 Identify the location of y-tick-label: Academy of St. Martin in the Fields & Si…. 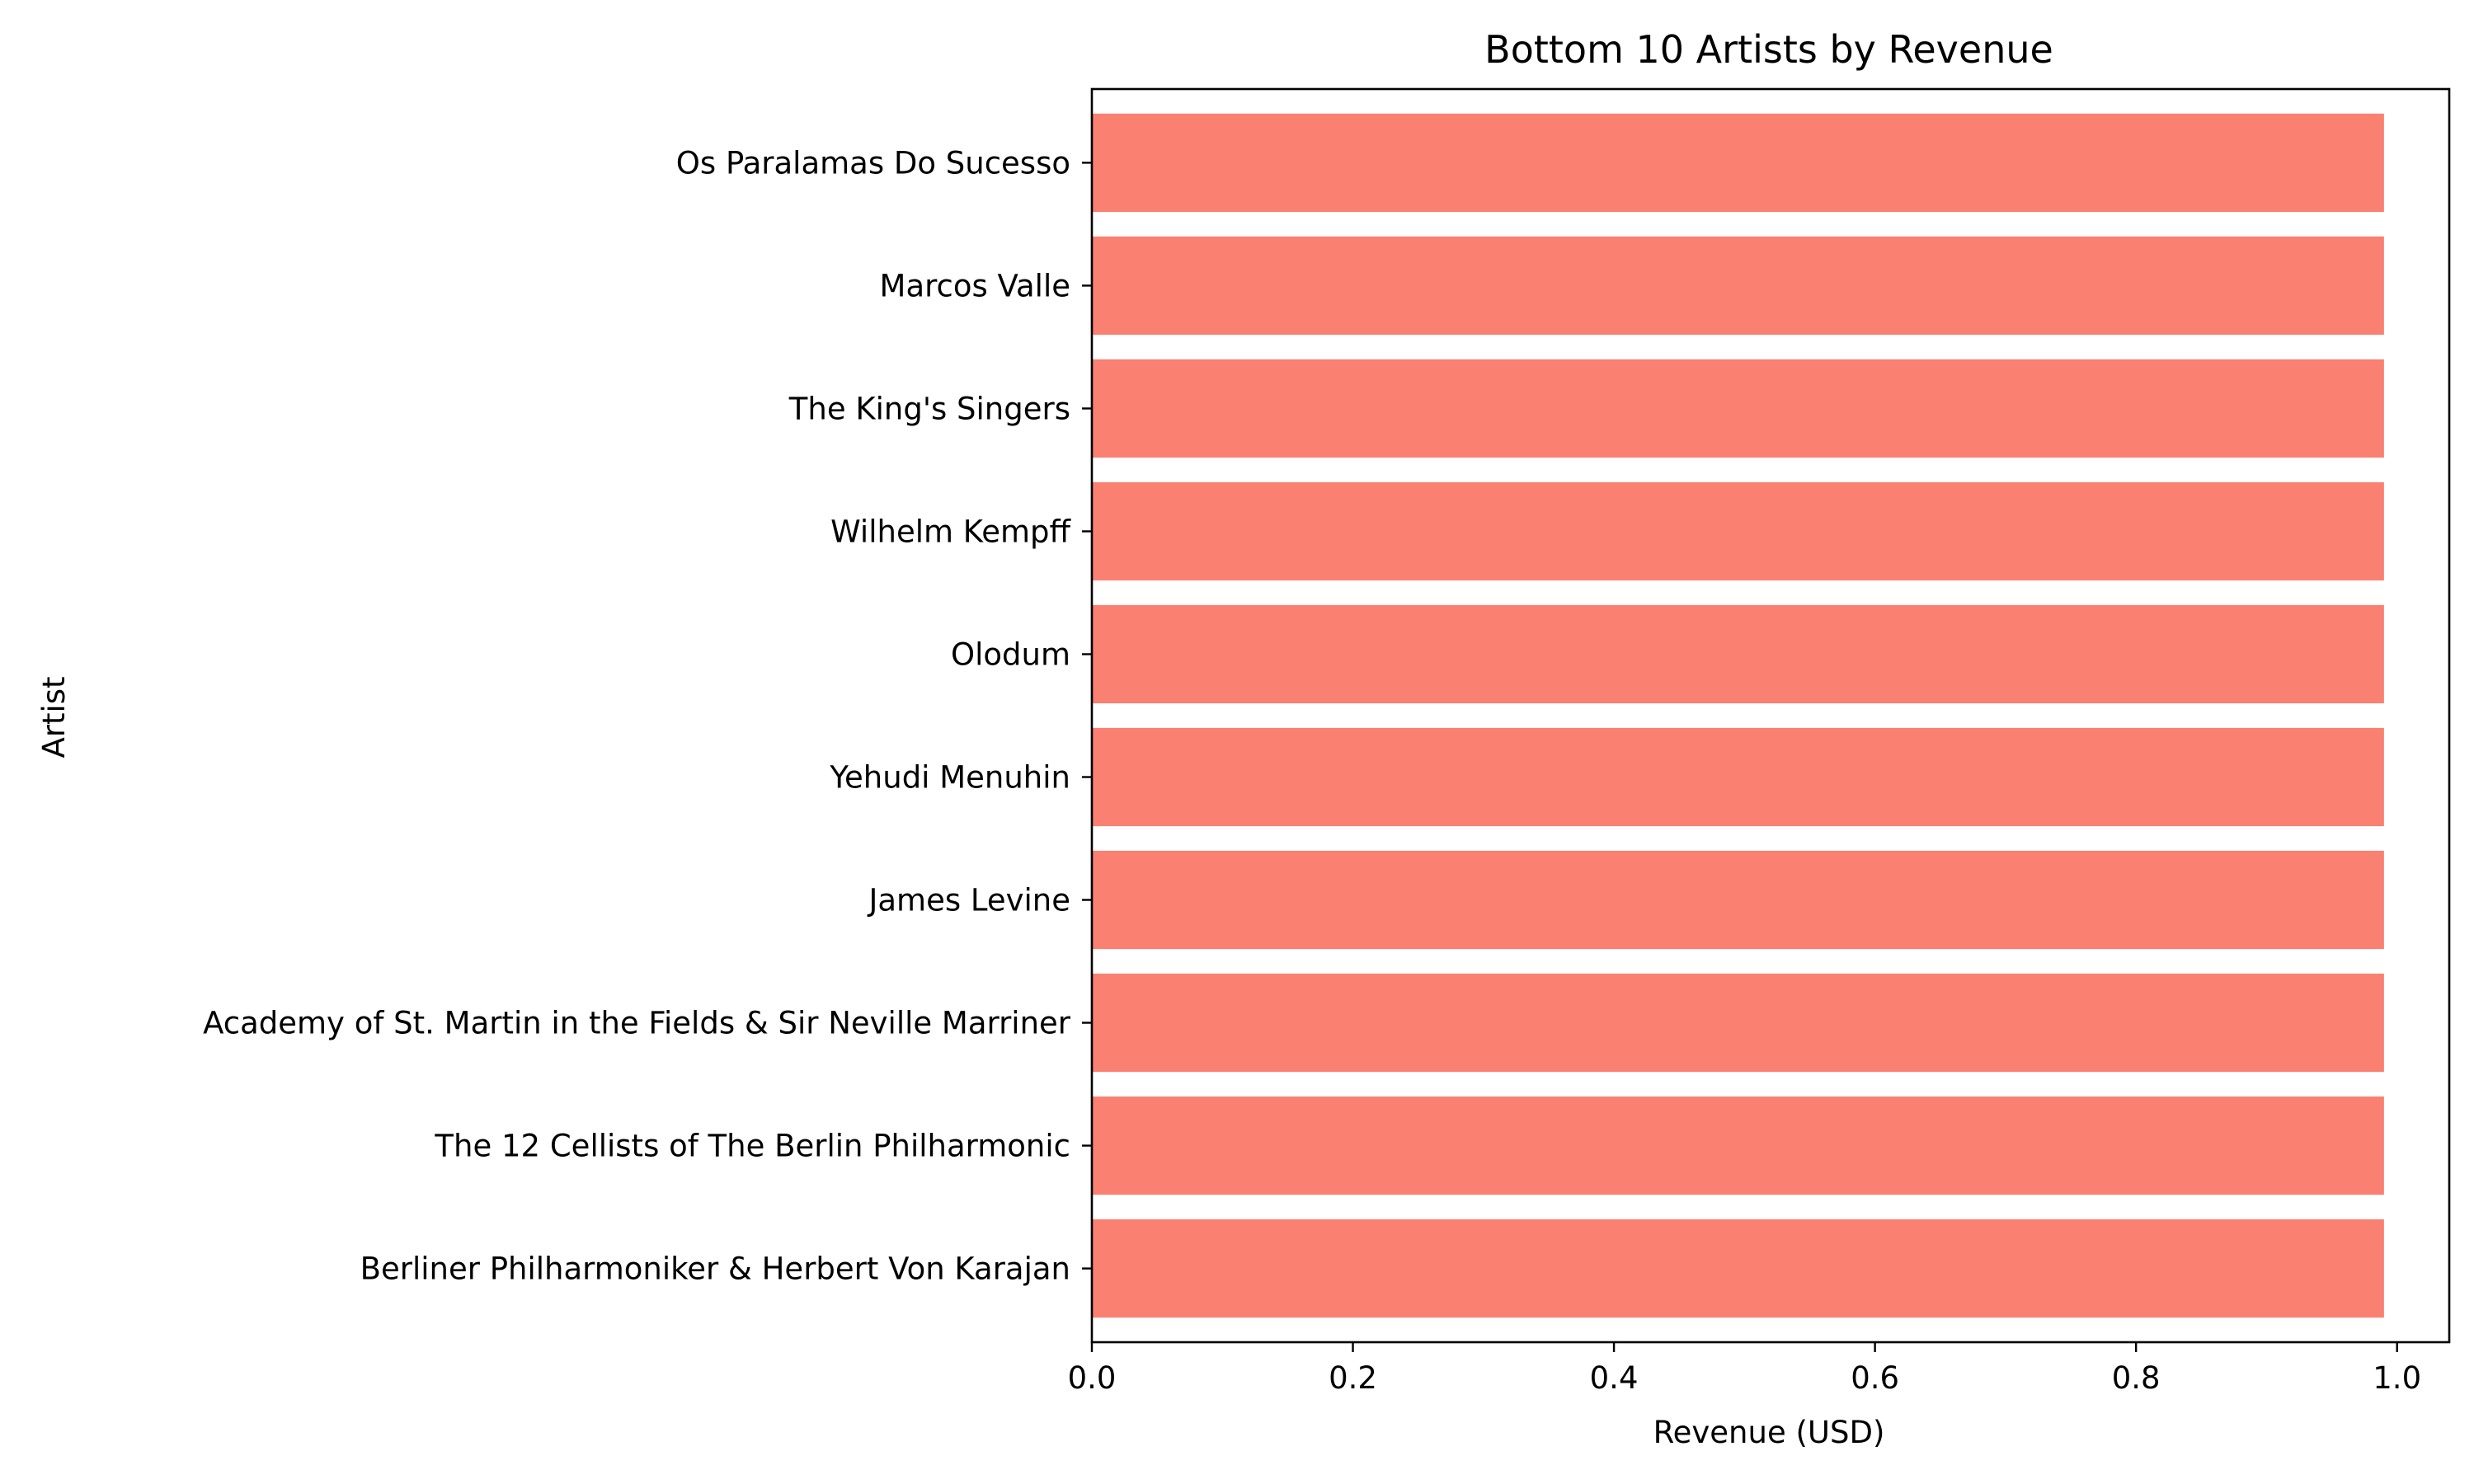
(637, 1024).